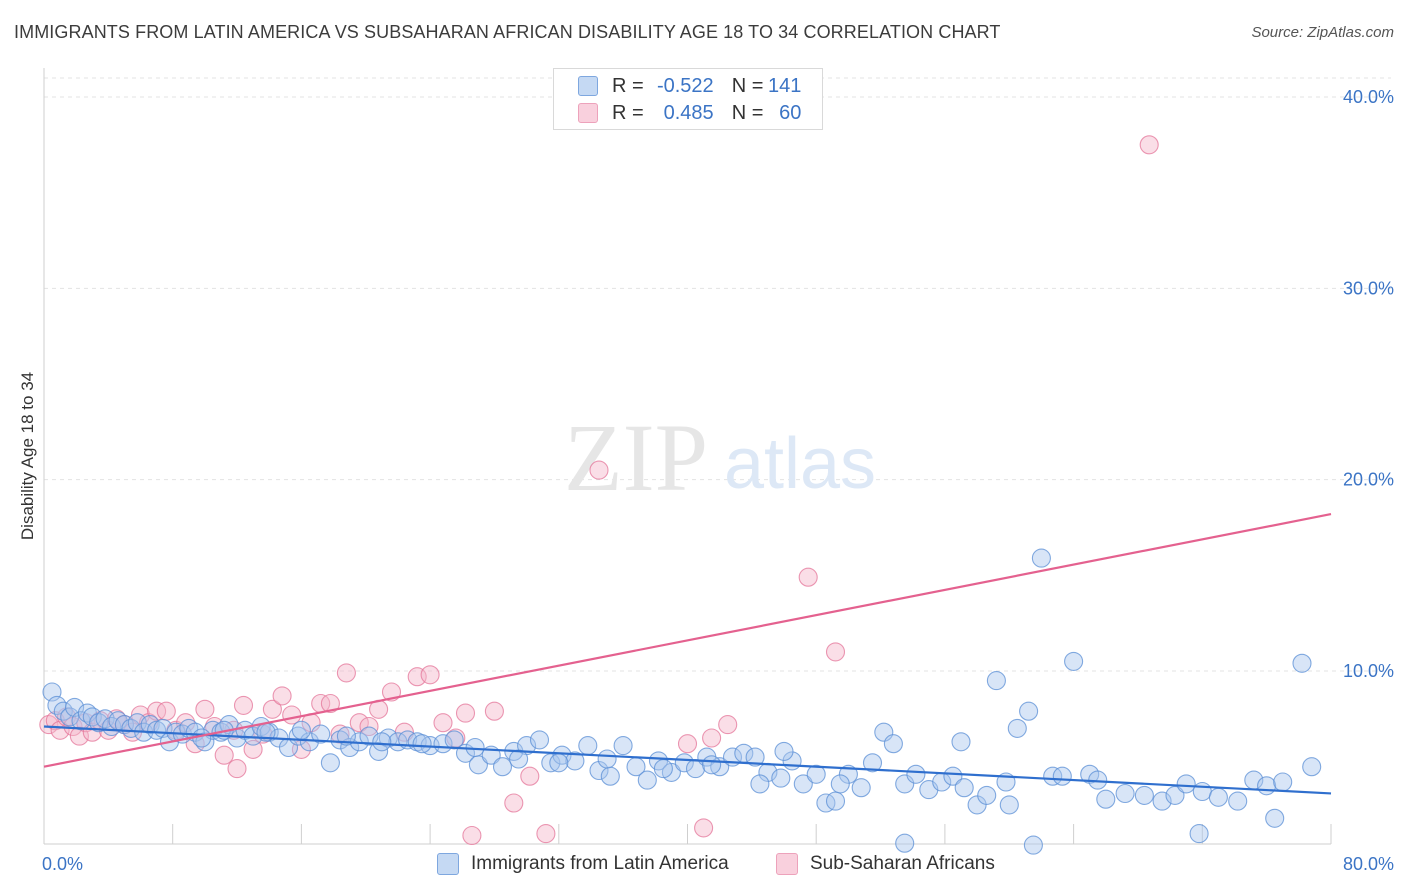 The width and height of the screenshot is (1406, 892). What do you see at coordinates (688, 99) in the screenshot?
I see `correlation-legend: R = -0.522 N = 141 R = 0.485 N = 60` at bounding box center [688, 99].